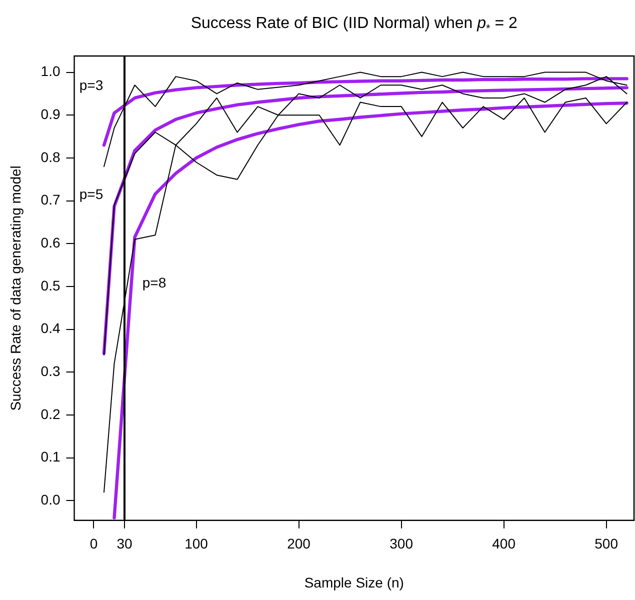 This screenshot has width=635, height=600. Describe the element at coordinates (504, 544) in the screenshot. I see `x-tick-label: 400` at that location.